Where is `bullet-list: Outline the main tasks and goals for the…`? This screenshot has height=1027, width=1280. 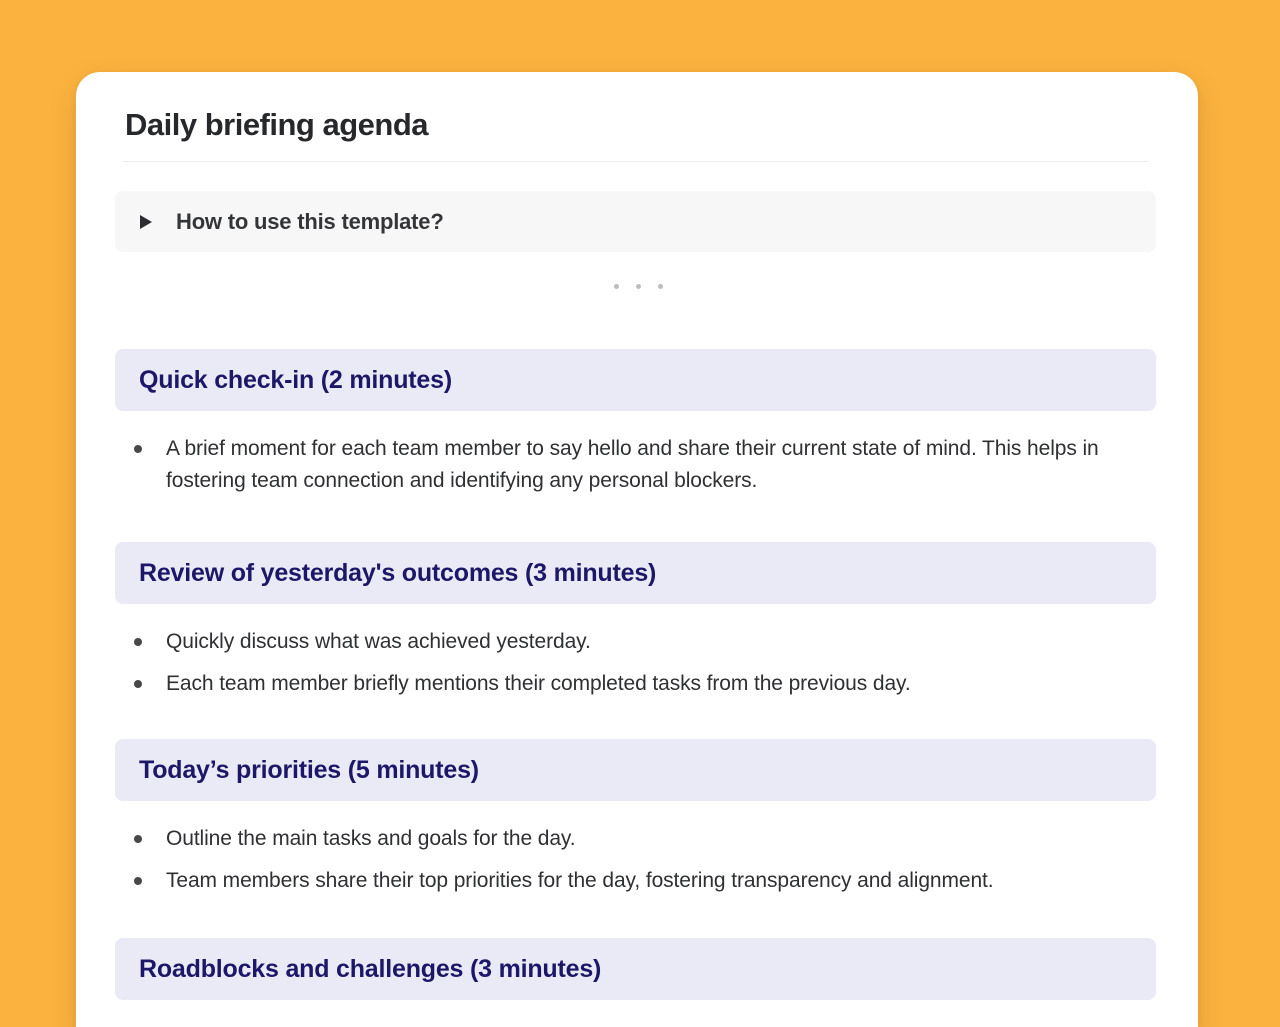 bullet-list: Outline the main tasks and goals for the… is located at coordinates (638, 860).